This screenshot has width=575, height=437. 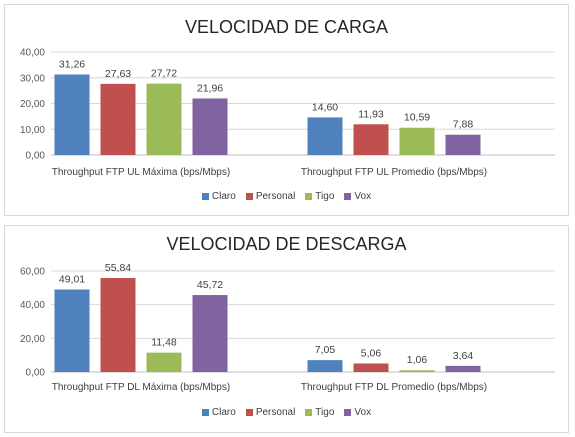 What do you see at coordinates (164, 74) in the screenshot?
I see `data-label: 27,72` at bounding box center [164, 74].